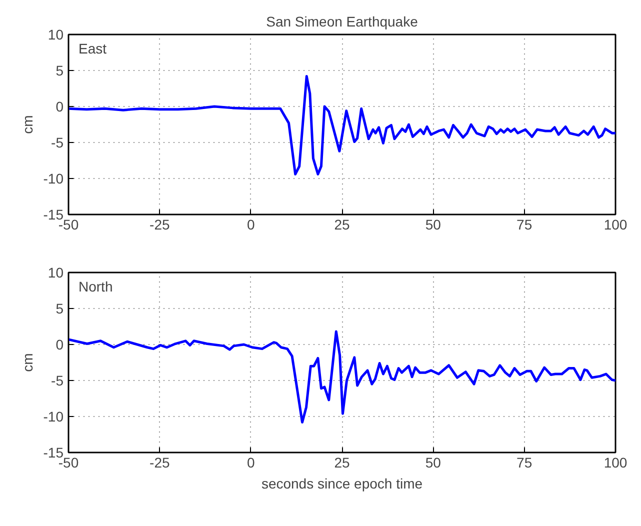 The image size is (641, 526). Describe the element at coordinates (342, 484) in the screenshot. I see `x-axis-title: seconds since epoch time` at that location.